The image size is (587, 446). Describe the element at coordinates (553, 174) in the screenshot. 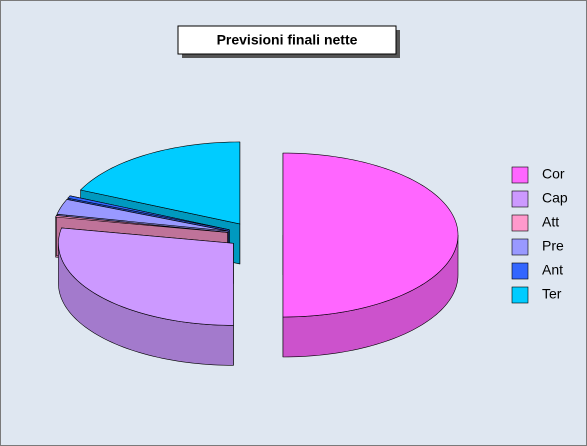

I see `legend-label: Cor` at that location.